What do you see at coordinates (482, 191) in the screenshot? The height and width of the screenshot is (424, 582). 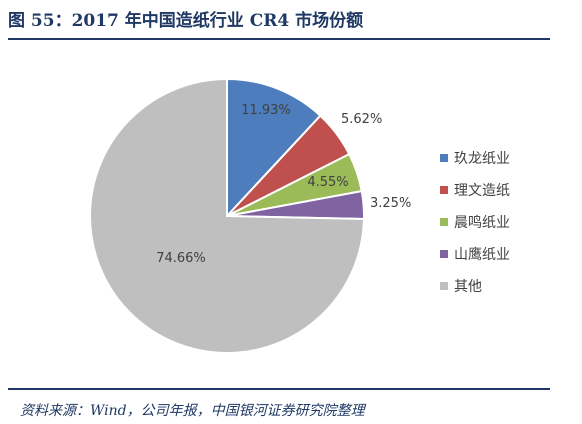 I see `legend-label: 理文造纸` at bounding box center [482, 191].